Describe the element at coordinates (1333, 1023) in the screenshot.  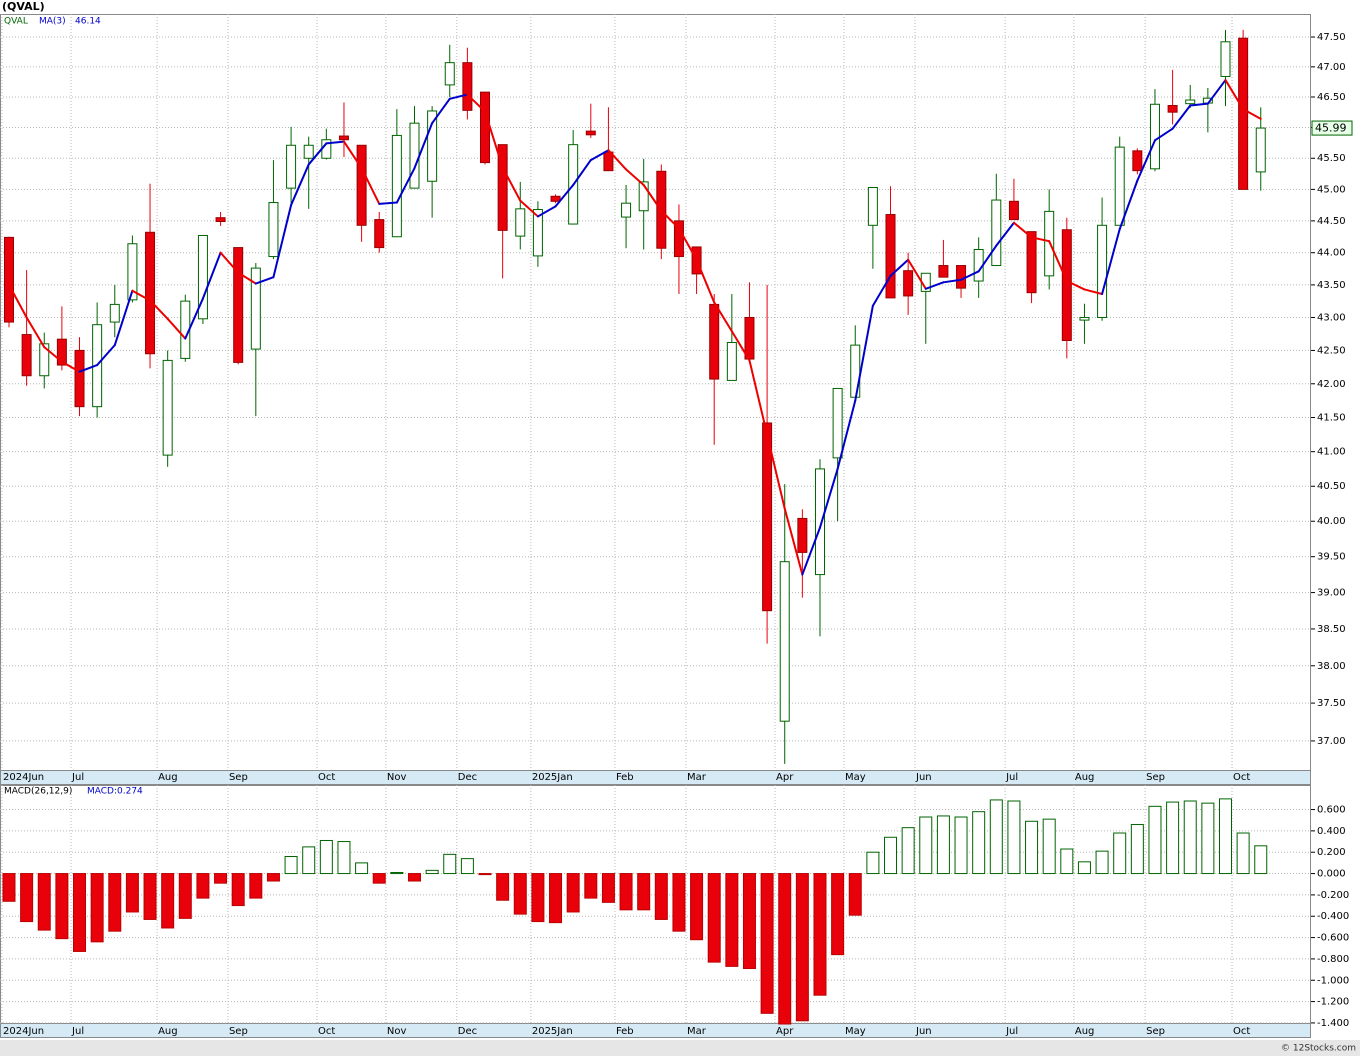
I see `y-tick-label: -1.400` at that location.